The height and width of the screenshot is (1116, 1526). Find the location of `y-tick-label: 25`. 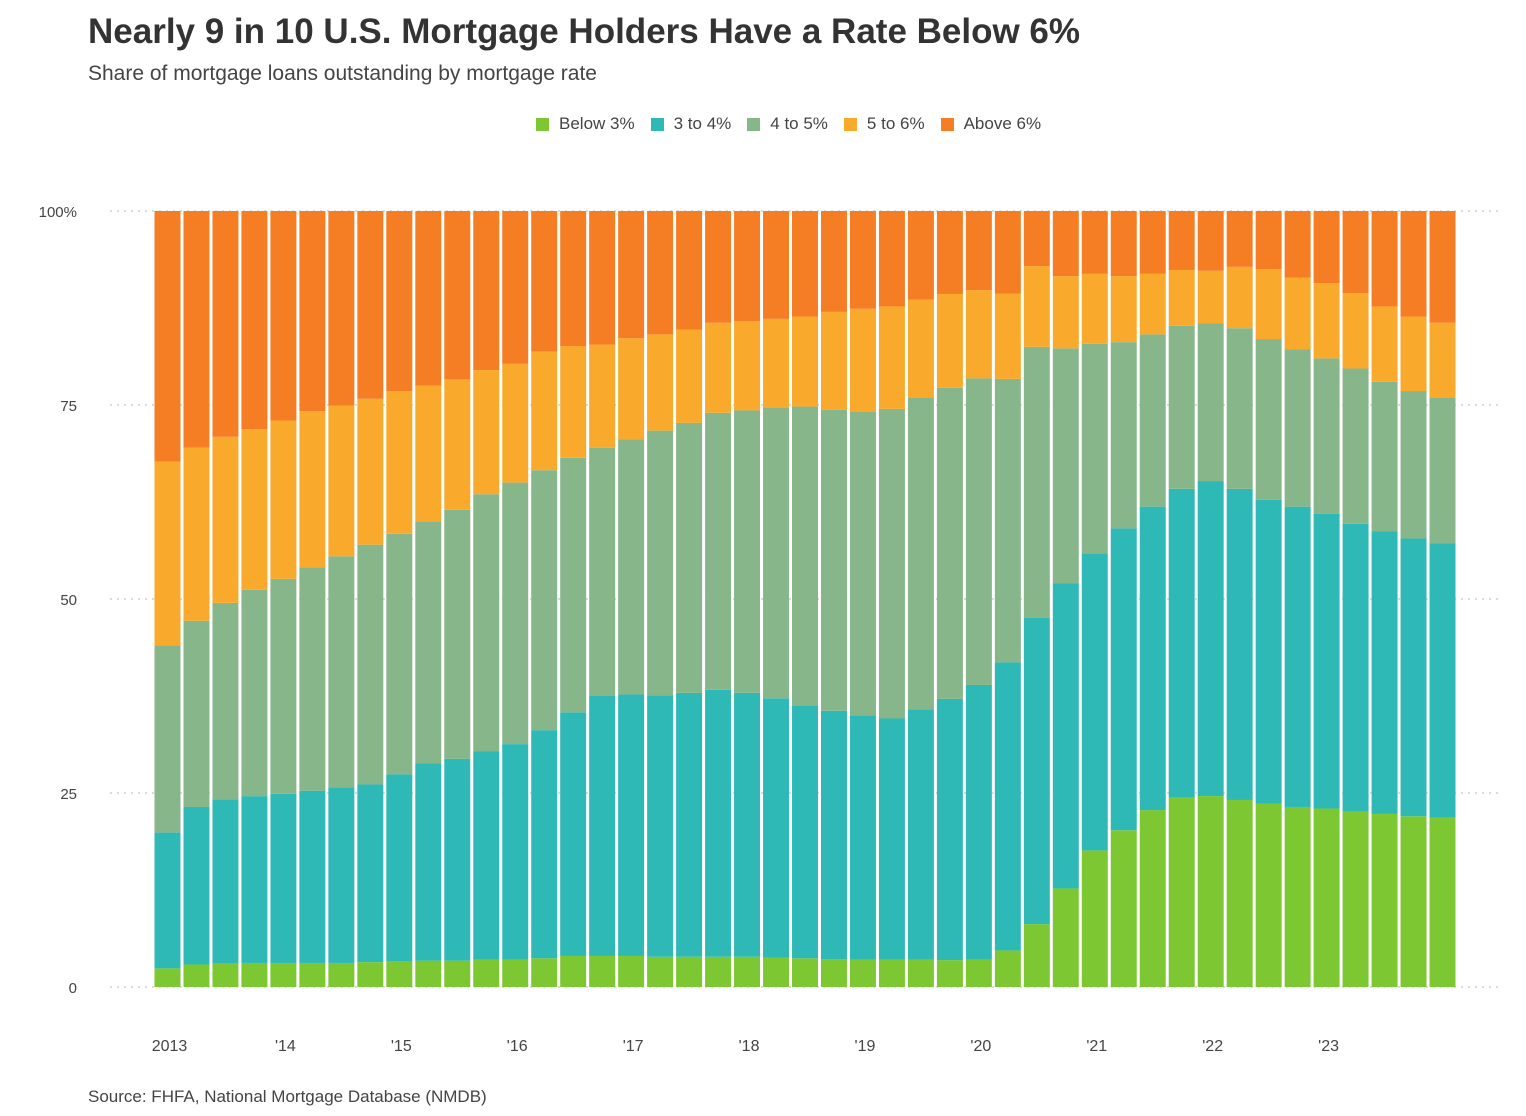

y-tick-label: 25 is located at coordinates (68, 794).